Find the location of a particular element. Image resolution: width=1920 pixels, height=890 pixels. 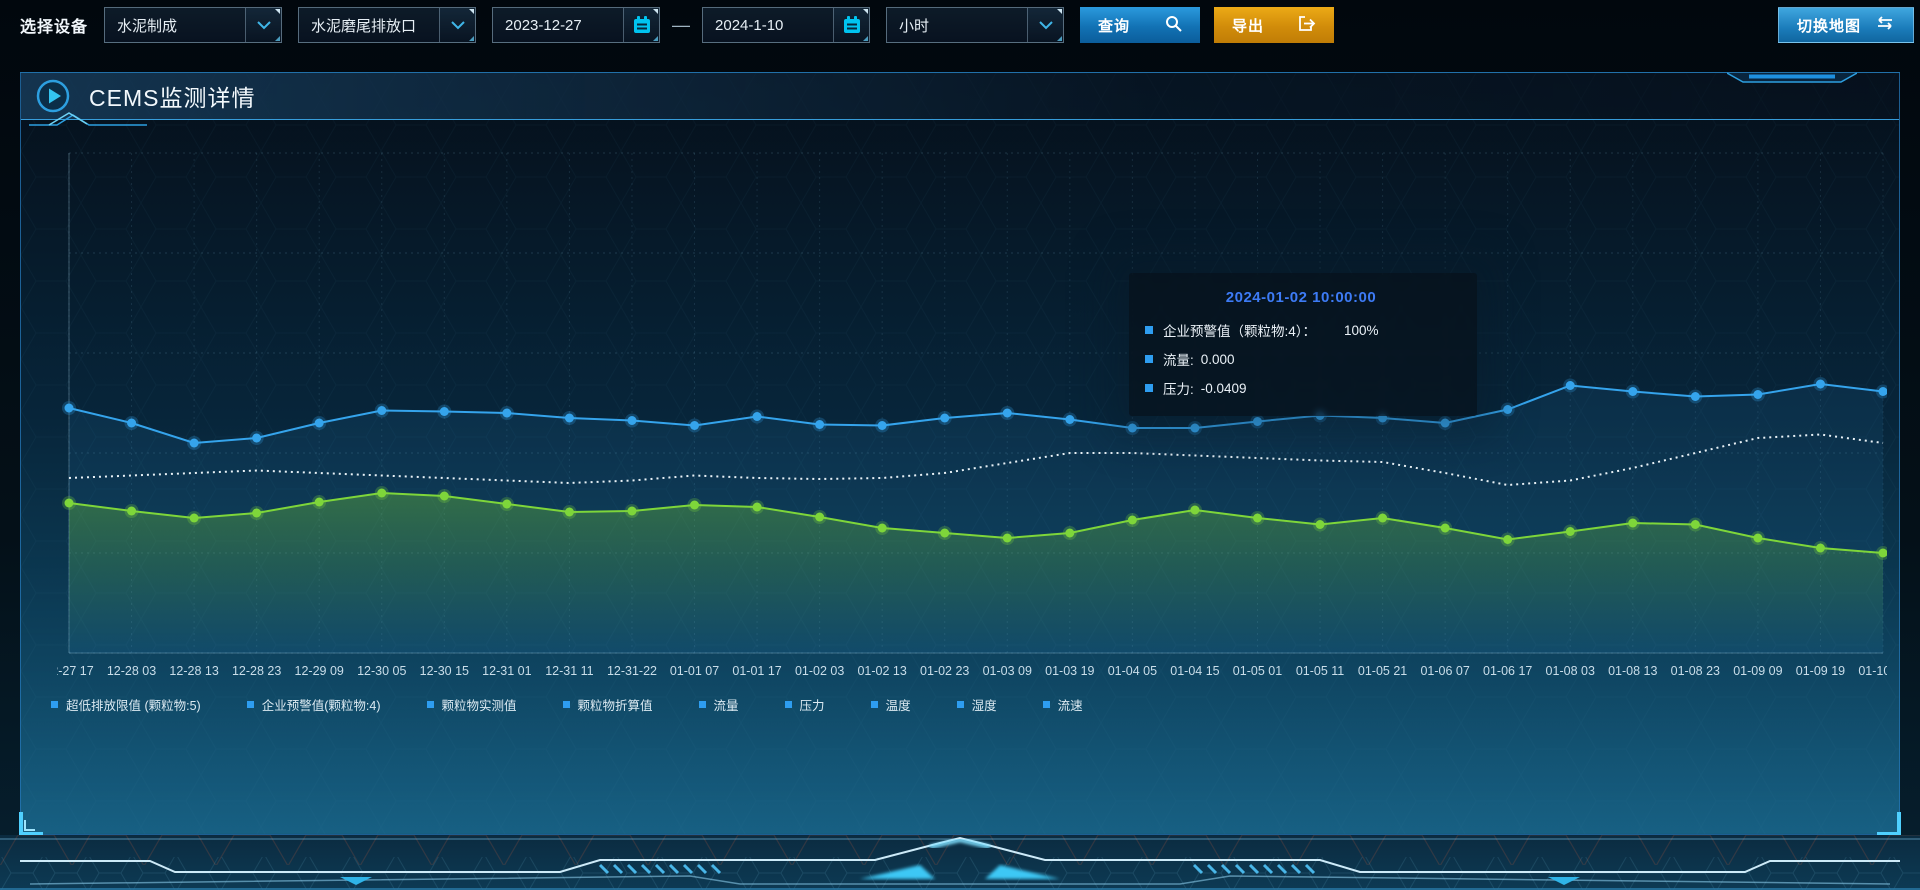

x-axis-tick-label: 01-01 07 is located at coordinates (694, 671).